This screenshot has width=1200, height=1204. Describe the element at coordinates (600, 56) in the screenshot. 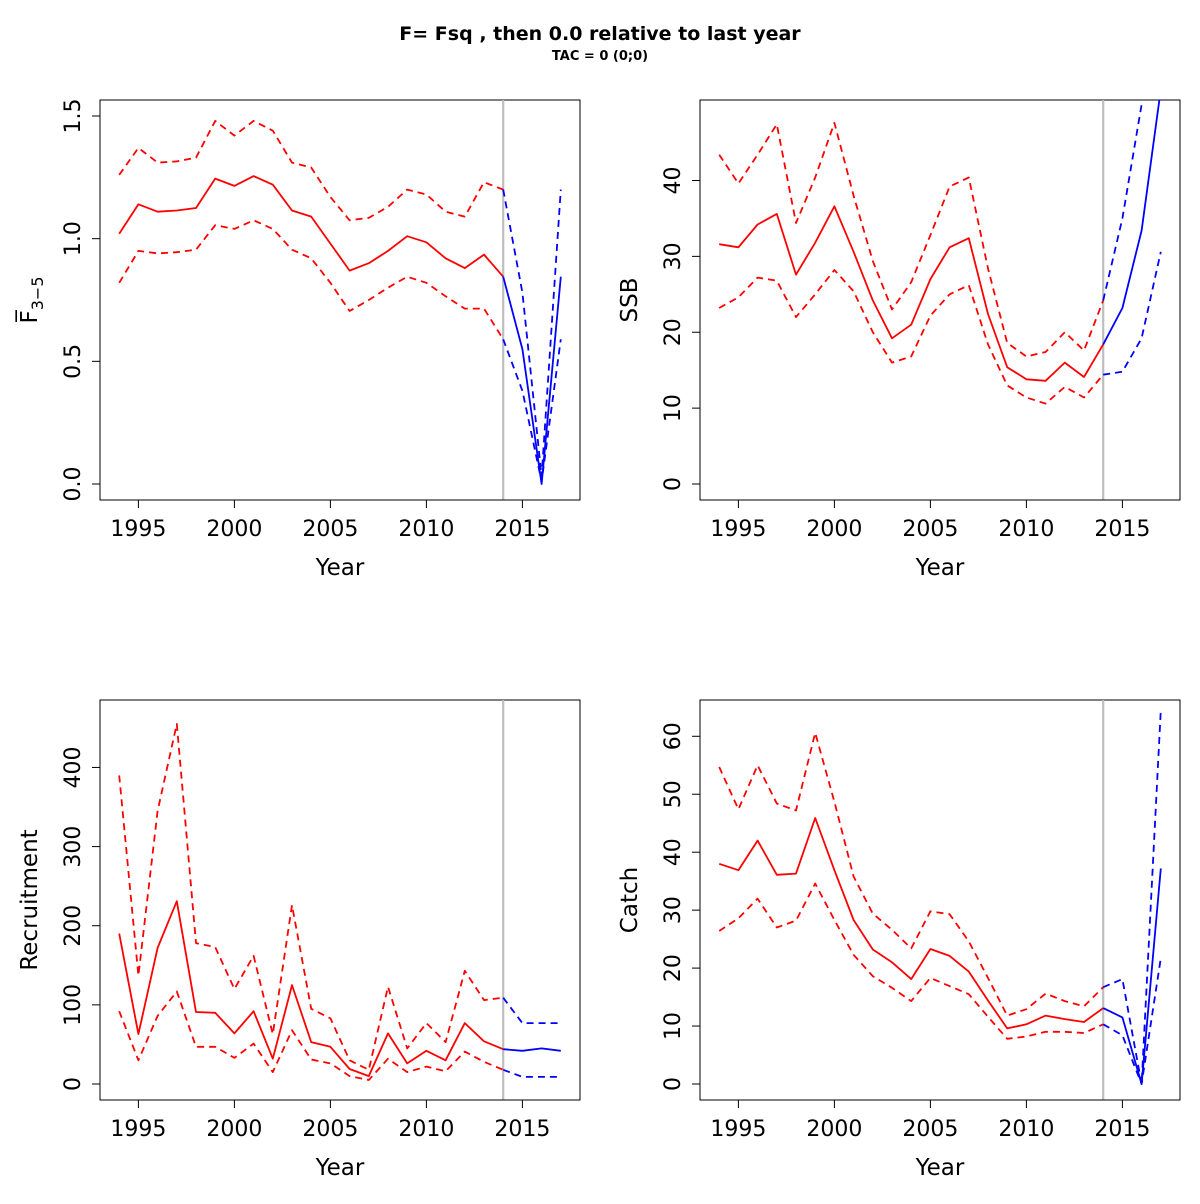

I see `figure-subtitle: TAC = 0 (0;0)` at that location.